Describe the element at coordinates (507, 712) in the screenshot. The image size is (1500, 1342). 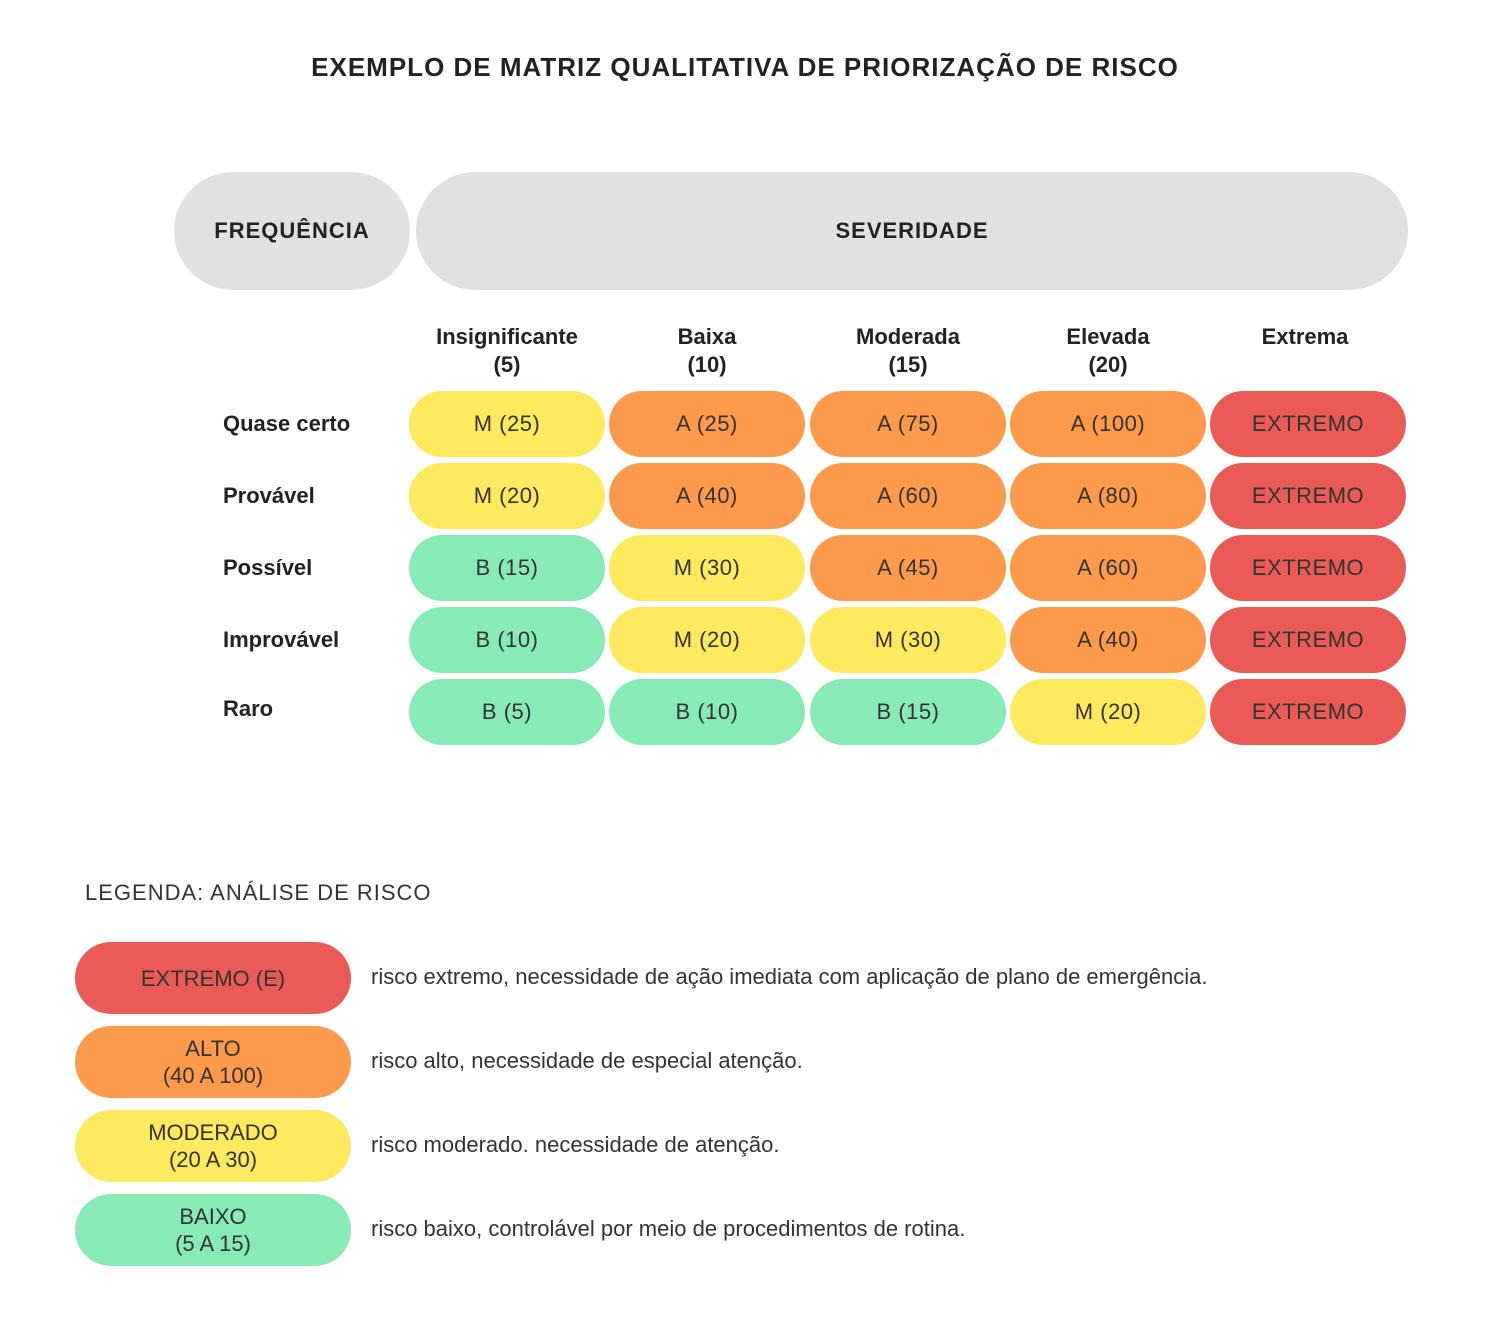
I see `matrix-cell: B (5)` at that location.